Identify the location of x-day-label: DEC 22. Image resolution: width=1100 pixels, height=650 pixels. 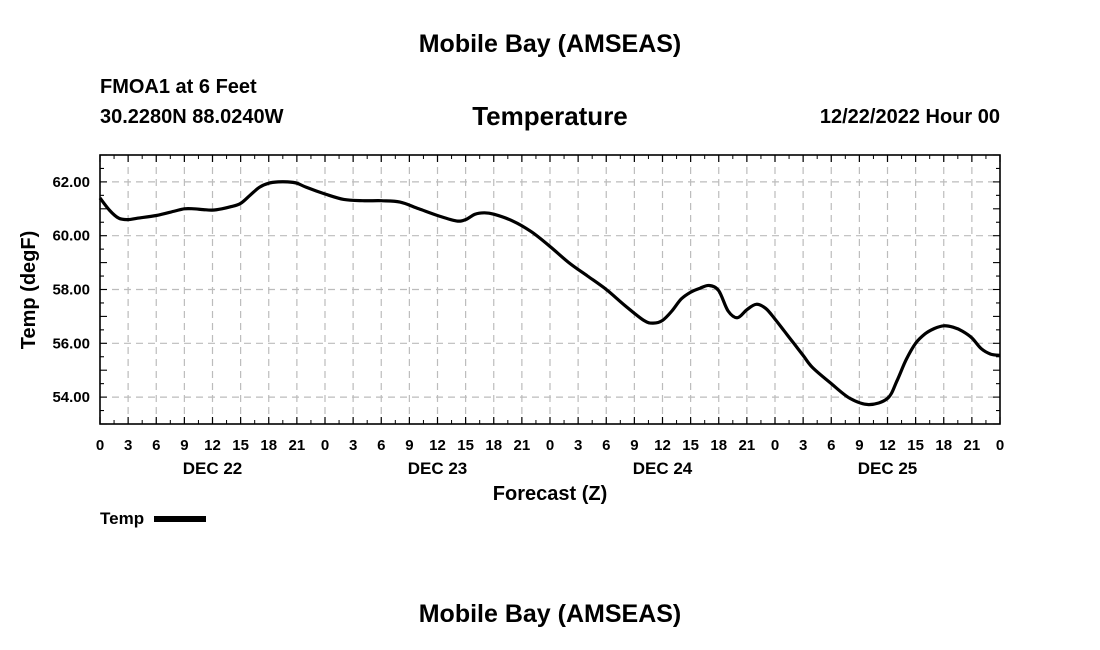
(213, 468).